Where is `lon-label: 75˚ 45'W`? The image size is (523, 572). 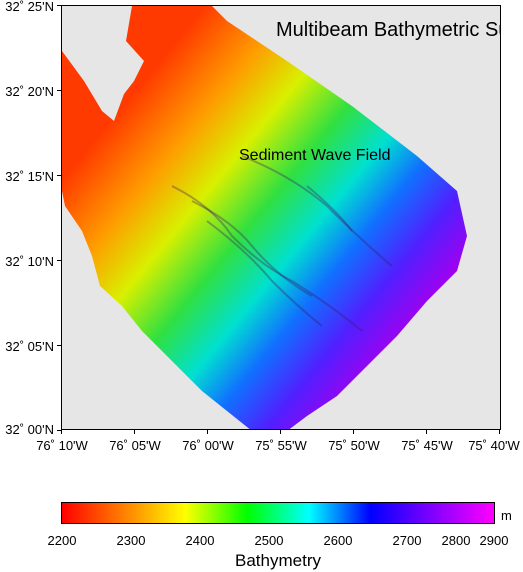 lon-label: 75˚ 45'W is located at coordinates (427, 445).